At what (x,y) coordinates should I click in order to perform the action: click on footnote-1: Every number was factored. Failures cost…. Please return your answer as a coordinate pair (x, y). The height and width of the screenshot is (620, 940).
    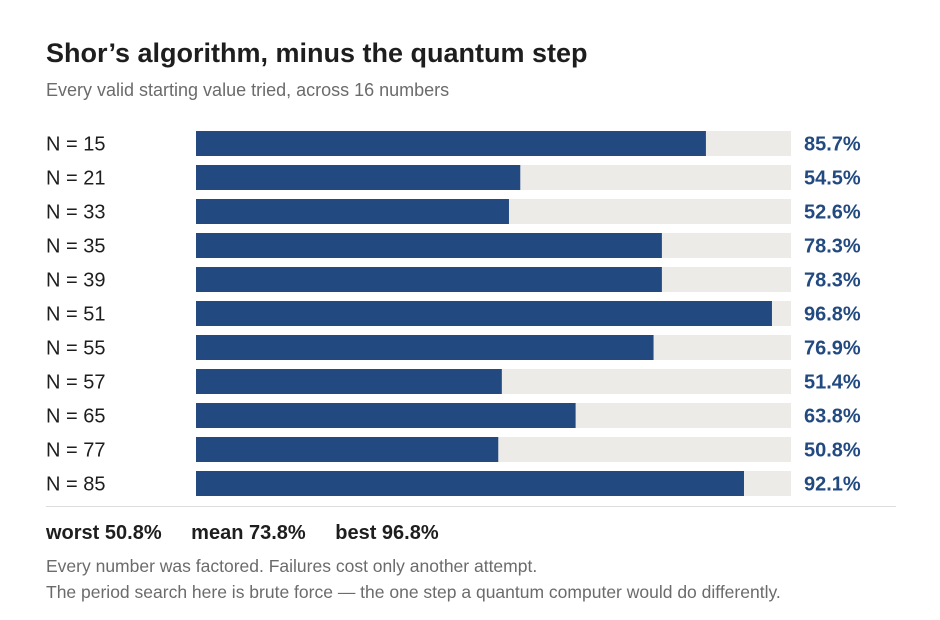
    Looking at the image, I should click on (292, 566).